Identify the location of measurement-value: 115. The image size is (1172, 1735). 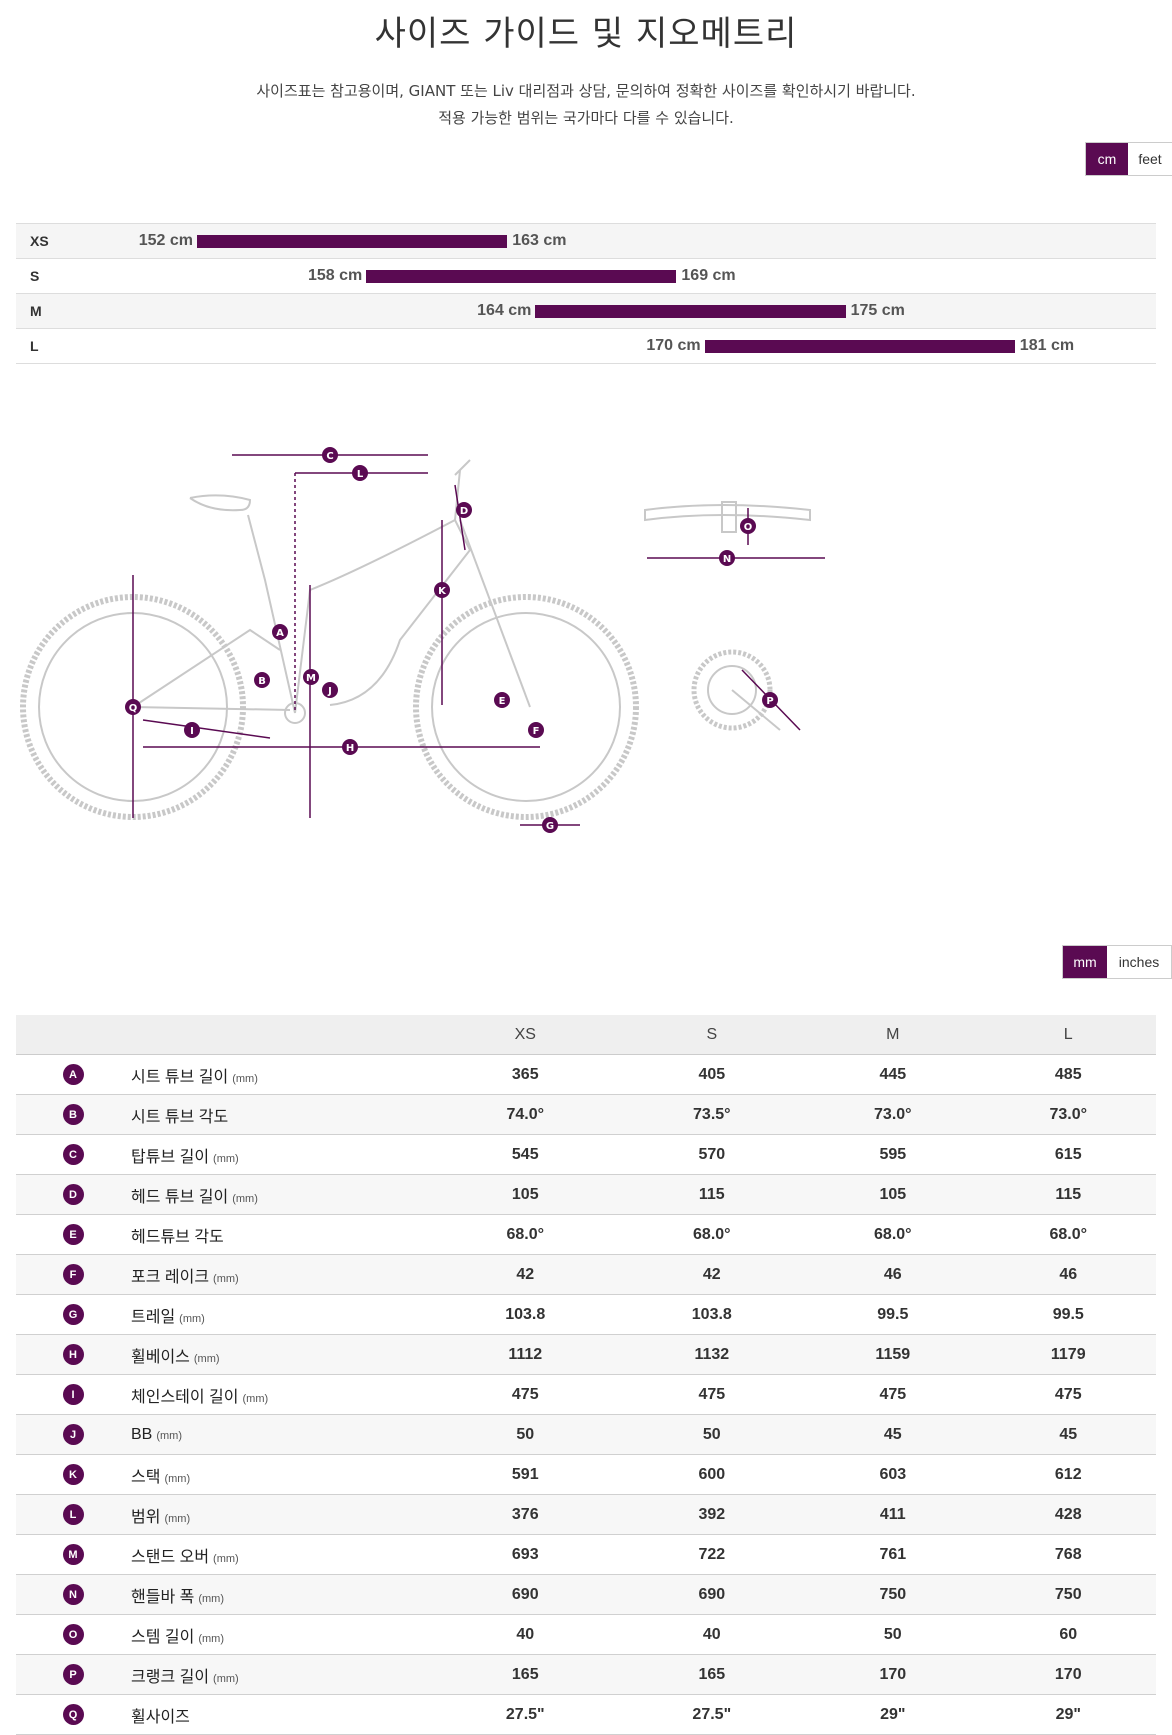
(1068, 1194).